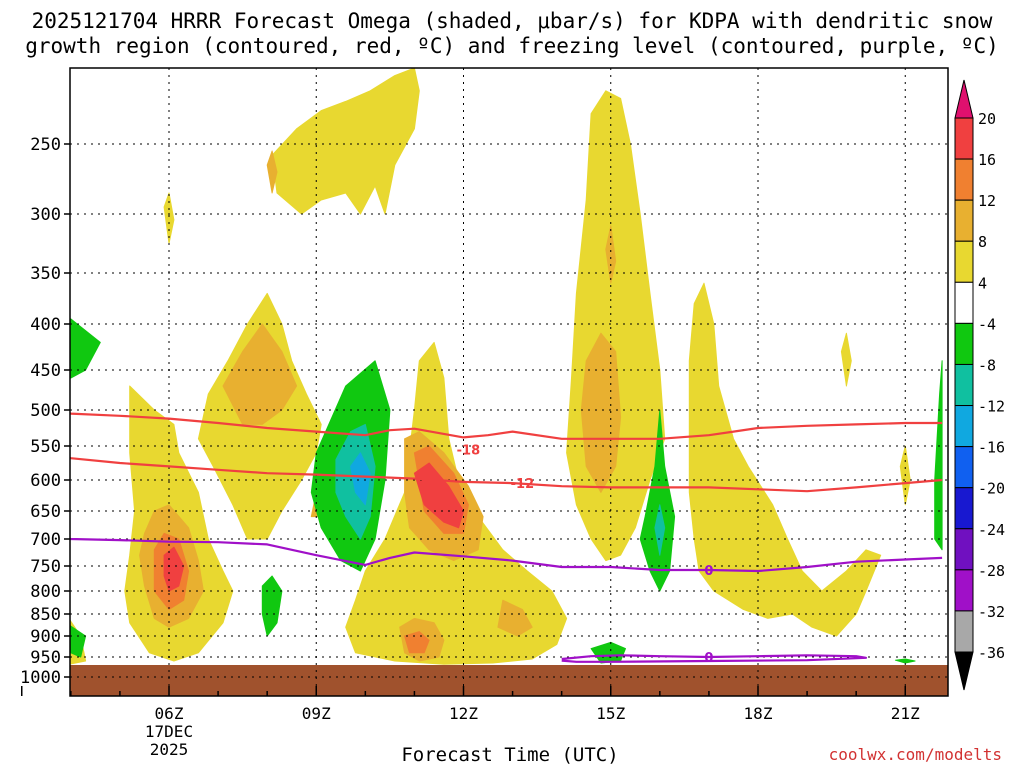  What do you see at coordinates (523, 484) in the screenshot?
I see `dgz-contour-label: -12` at bounding box center [523, 484].